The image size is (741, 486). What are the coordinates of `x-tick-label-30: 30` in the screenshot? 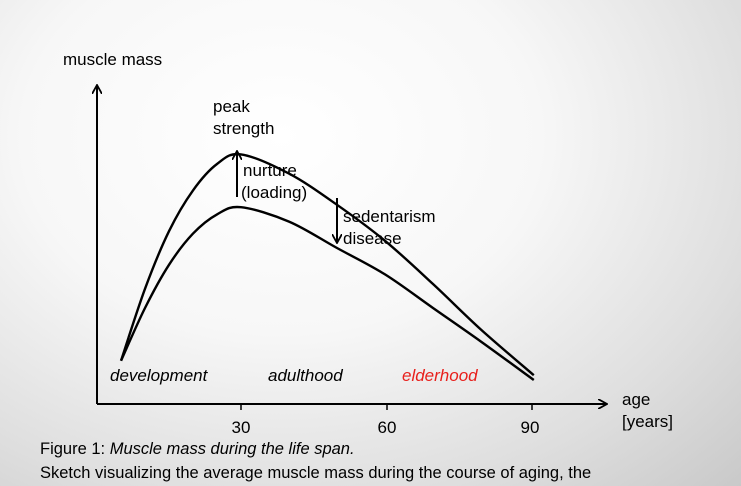 It's located at (241, 427).